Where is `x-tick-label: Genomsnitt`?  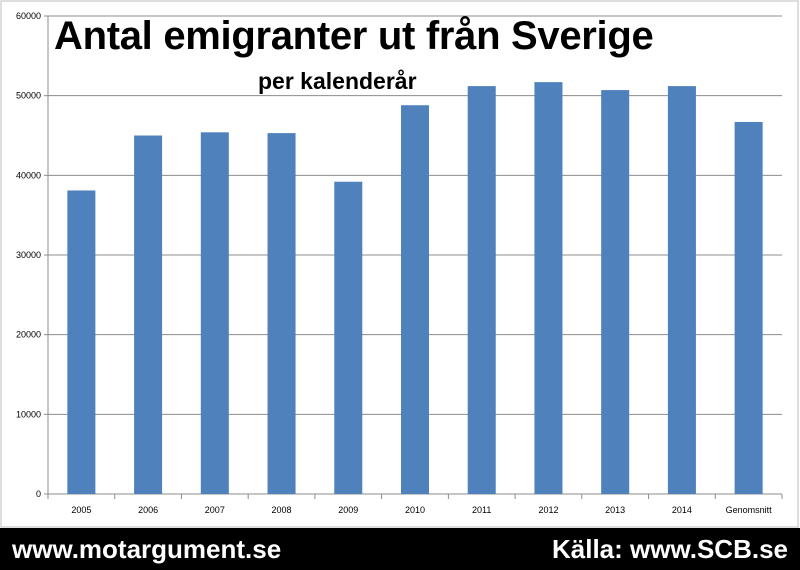
x-tick-label: Genomsnitt is located at coordinates (749, 510).